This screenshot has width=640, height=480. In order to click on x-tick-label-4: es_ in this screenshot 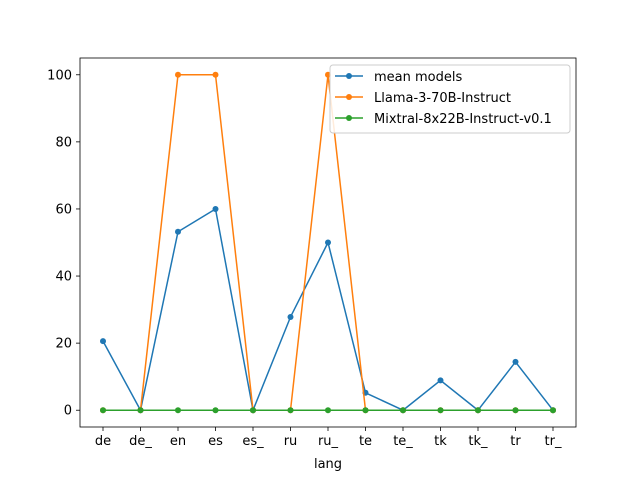, I will do `click(253, 441)`.